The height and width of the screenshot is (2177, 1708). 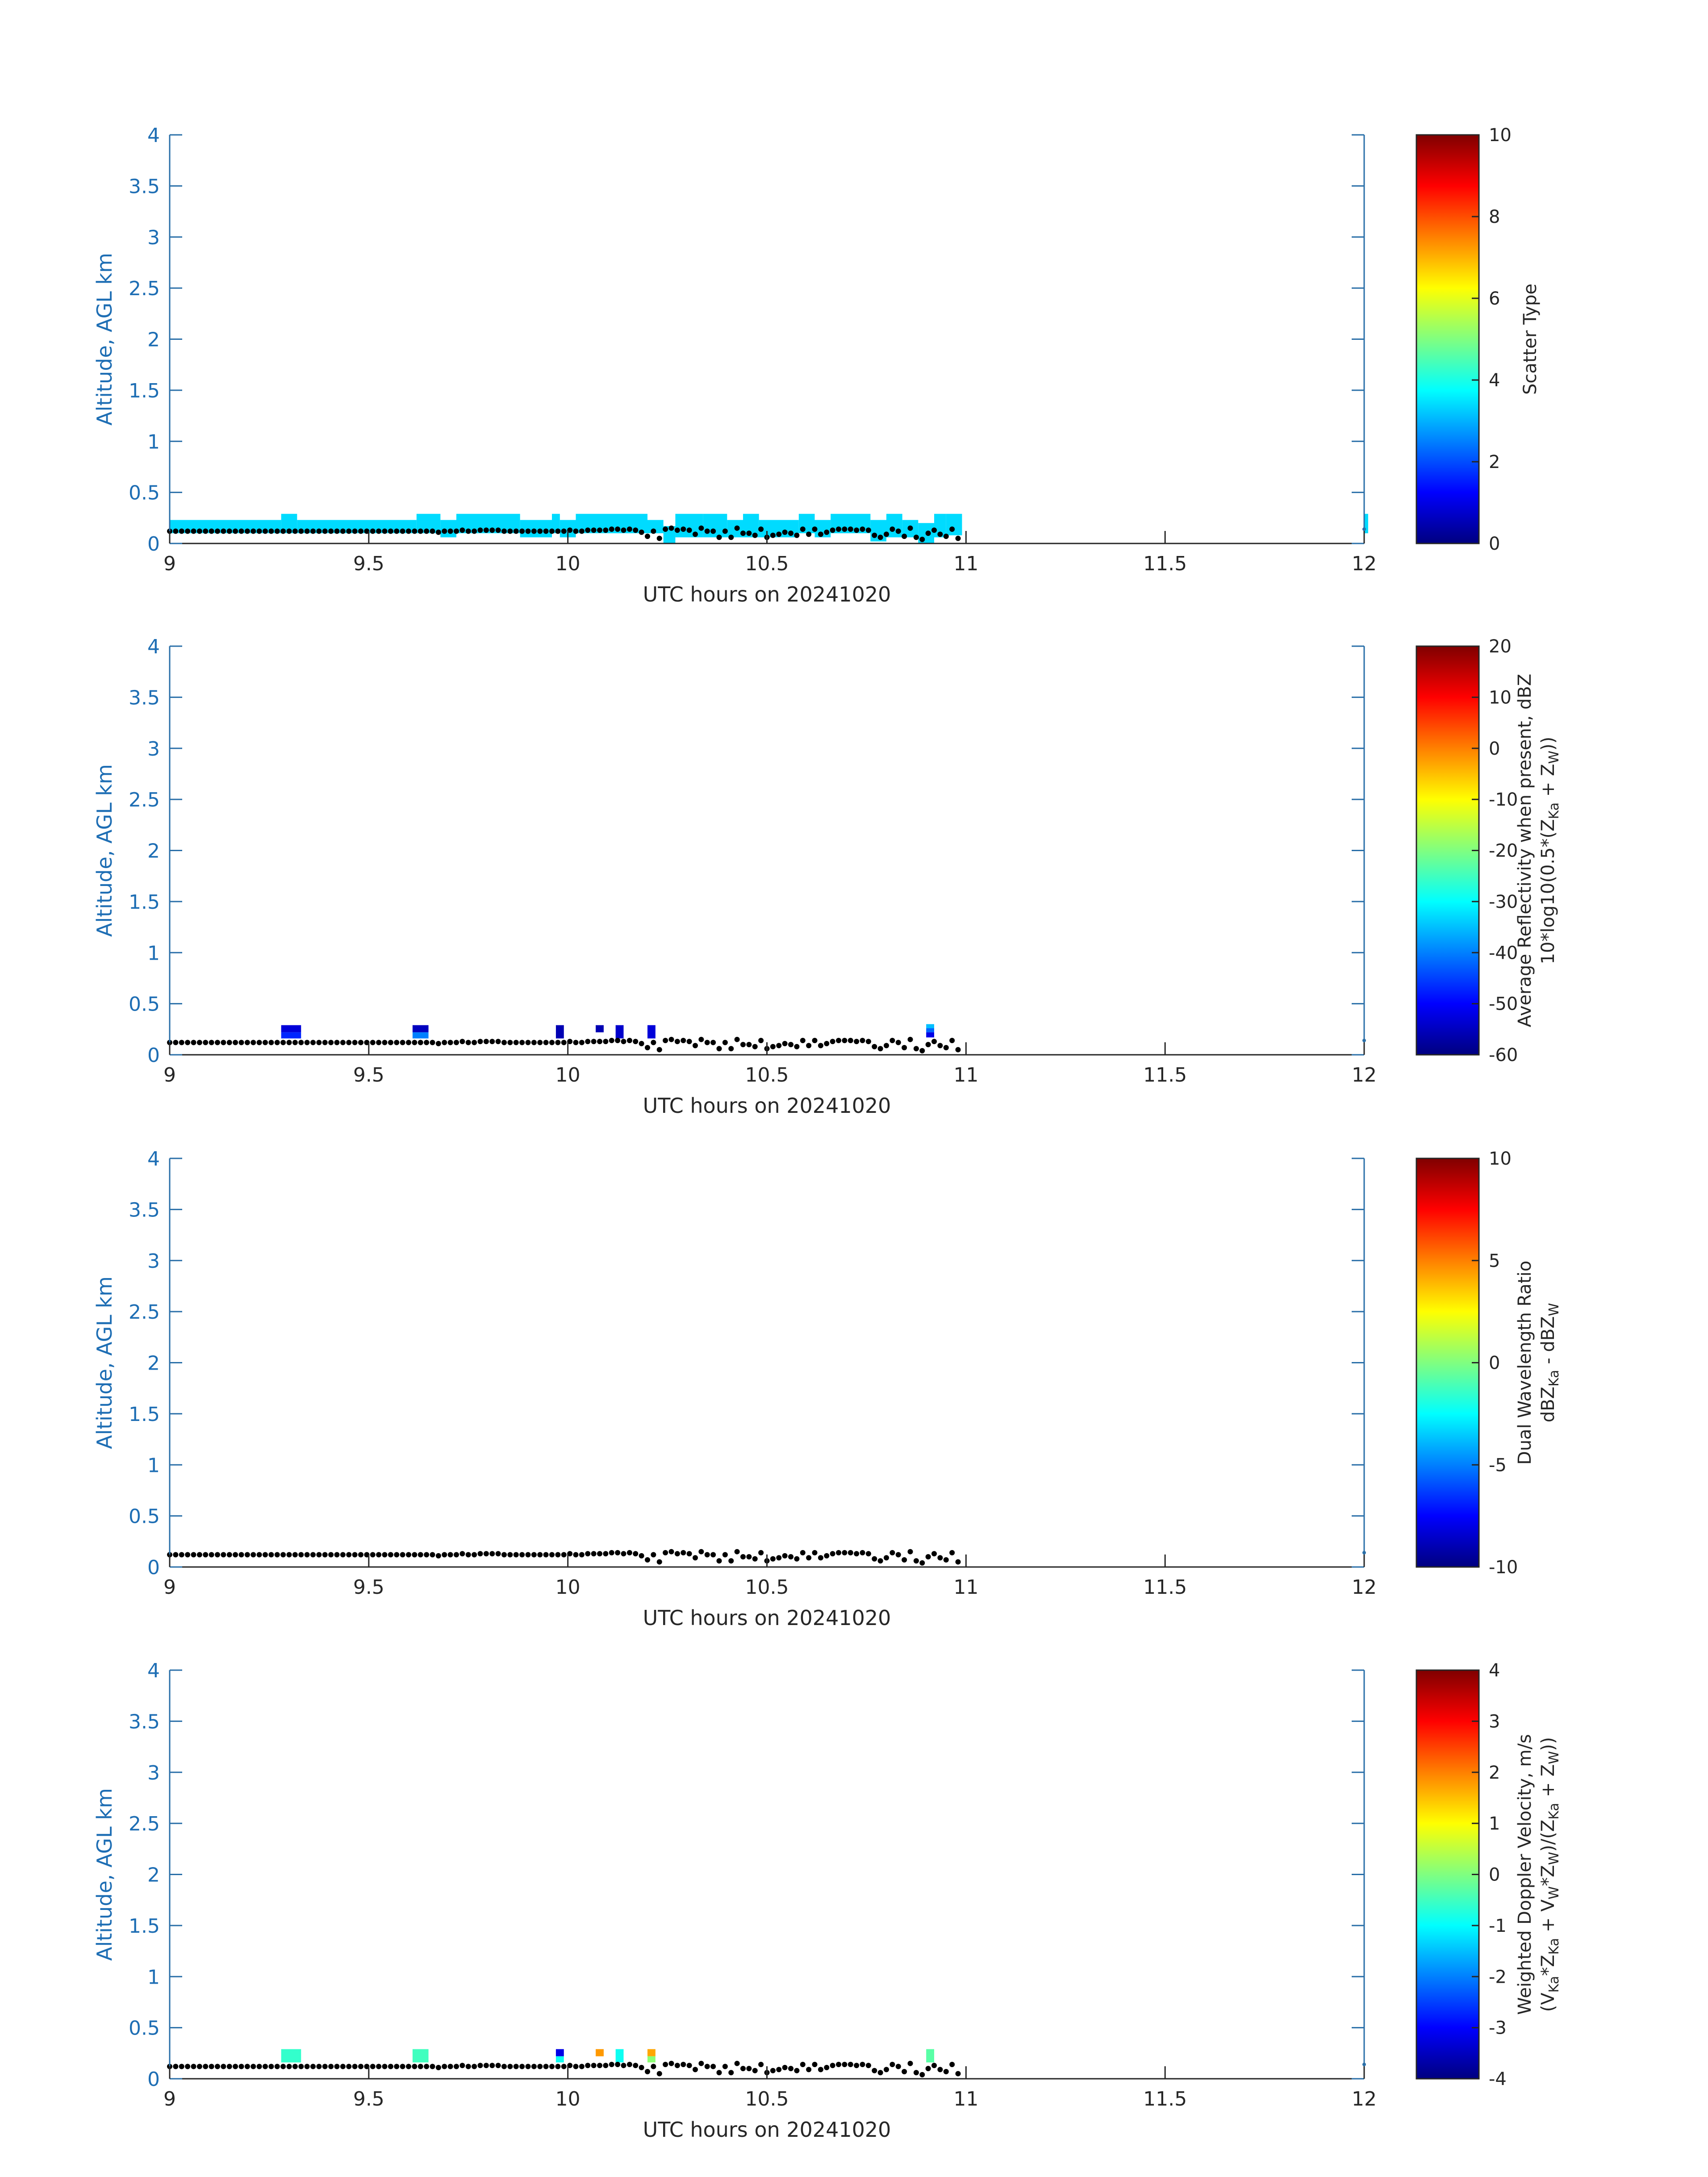 What do you see at coordinates (1525, 1363) in the screenshot?
I see `colorbar-label-line1: Dual Wavelength Ratio` at bounding box center [1525, 1363].